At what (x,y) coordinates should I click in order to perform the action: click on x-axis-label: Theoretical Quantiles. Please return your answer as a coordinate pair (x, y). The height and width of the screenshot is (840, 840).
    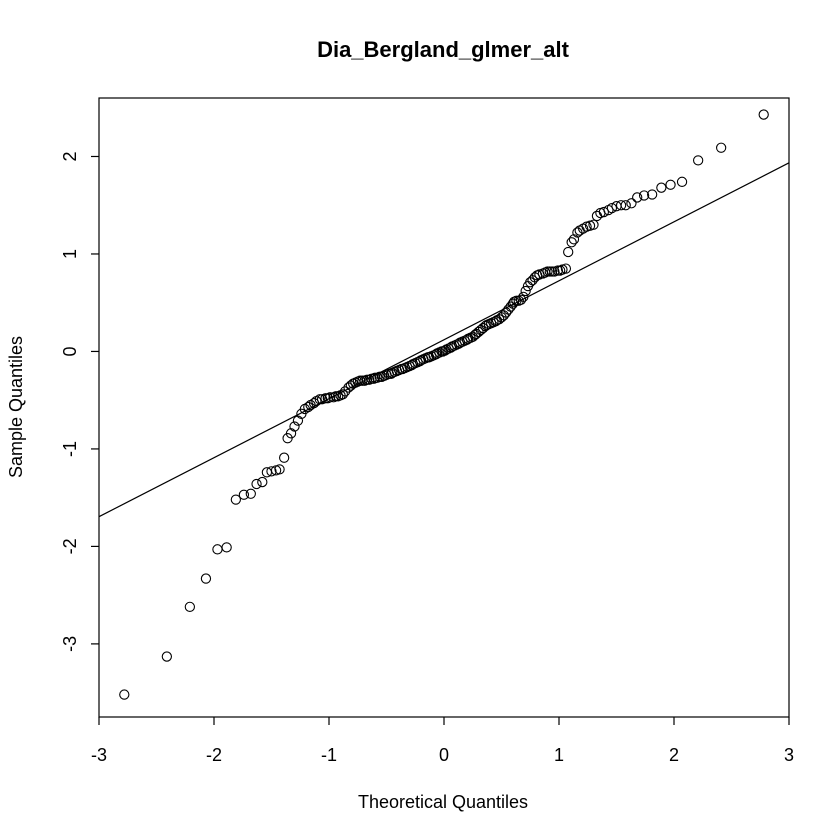
    Looking at the image, I should click on (443, 802).